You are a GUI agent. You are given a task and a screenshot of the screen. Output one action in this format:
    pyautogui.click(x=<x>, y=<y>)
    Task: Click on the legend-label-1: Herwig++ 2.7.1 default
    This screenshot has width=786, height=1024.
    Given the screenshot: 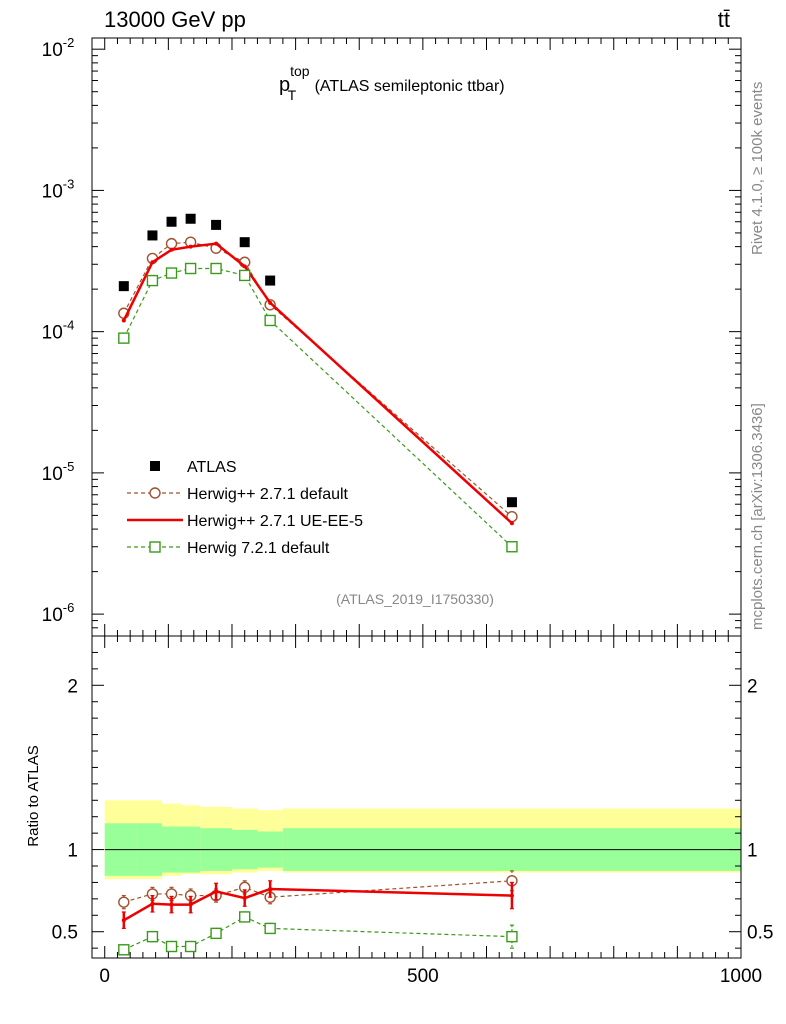 What is the action you would take?
    pyautogui.click(x=268, y=494)
    